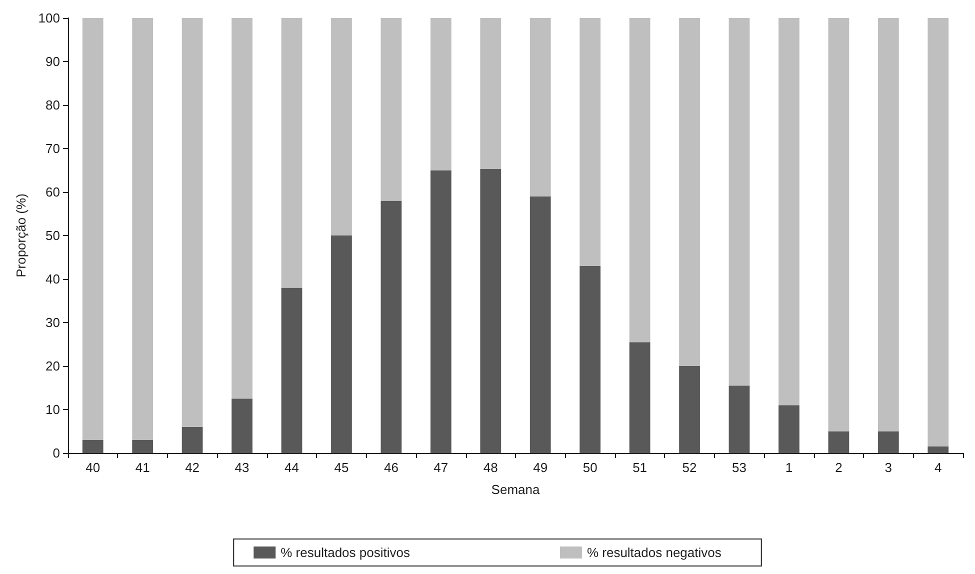  Describe the element at coordinates (93, 467) in the screenshot. I see `x-tick-label: 40` at that location.